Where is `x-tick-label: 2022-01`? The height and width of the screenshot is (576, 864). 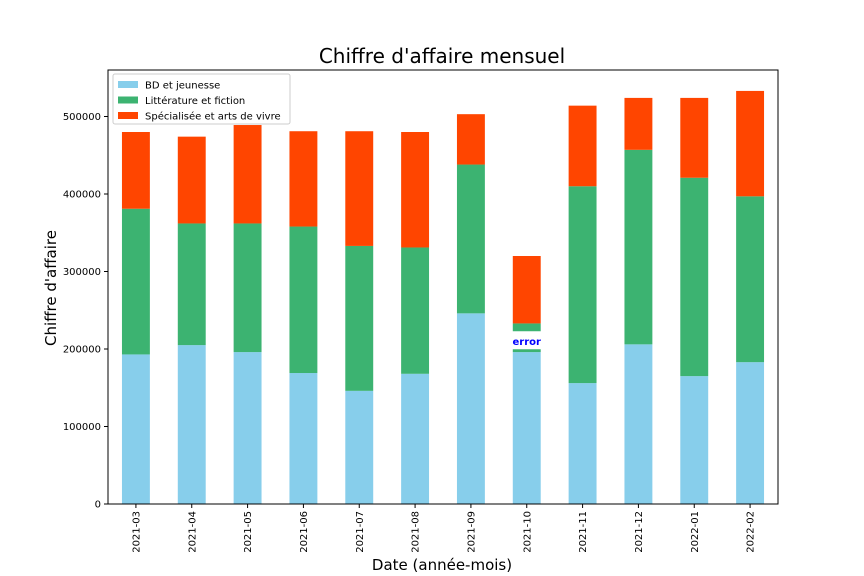
x-tick-label: 2022-01 is located at coordinates (695, 532).